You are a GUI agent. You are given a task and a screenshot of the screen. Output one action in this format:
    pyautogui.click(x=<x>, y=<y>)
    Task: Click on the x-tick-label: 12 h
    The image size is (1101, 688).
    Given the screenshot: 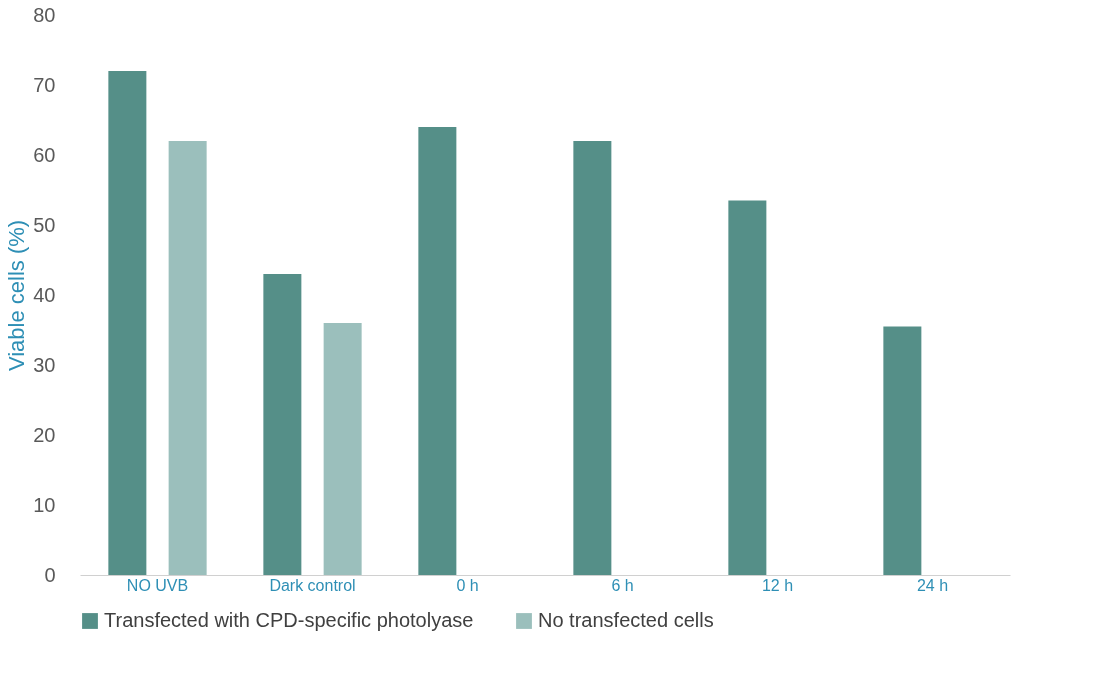 What is the action you would take?
    pyautogui.click(x=777, y=585)
    